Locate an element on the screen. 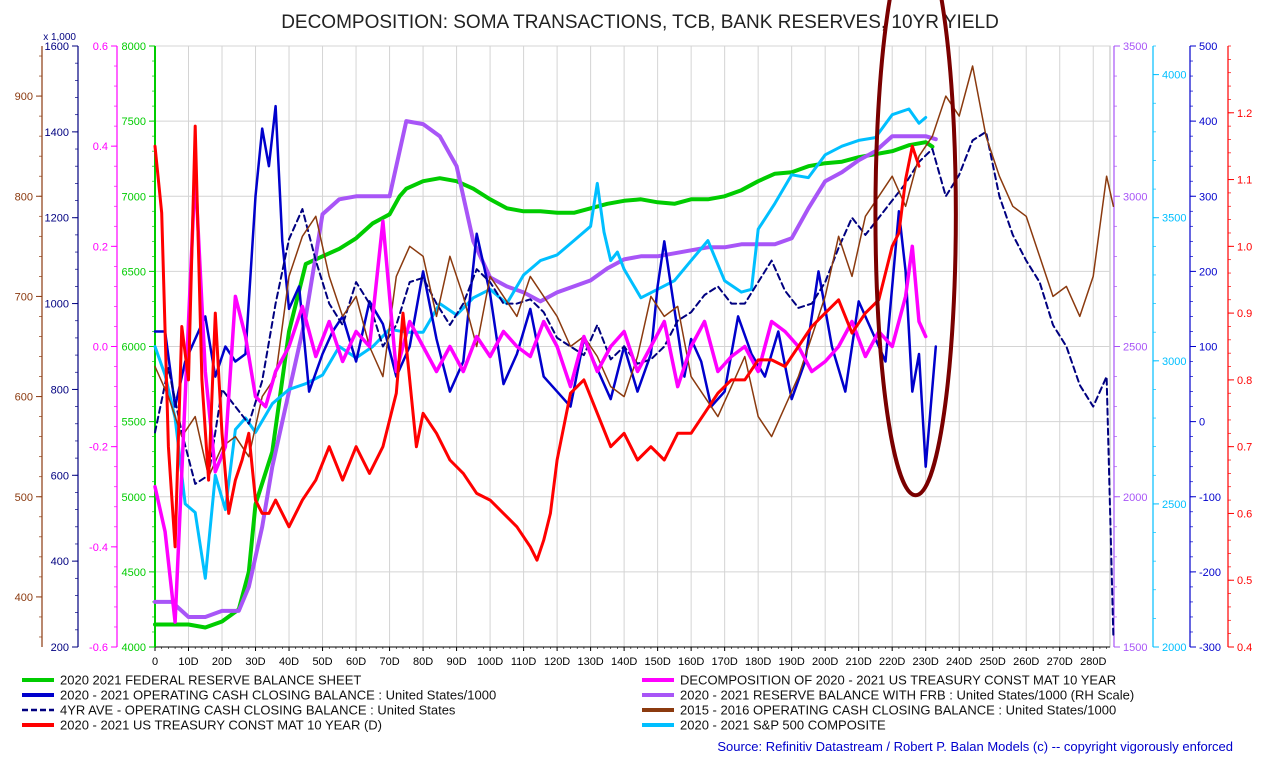  y-tick-label-green: 7000 is located at coordinates (134, 197).